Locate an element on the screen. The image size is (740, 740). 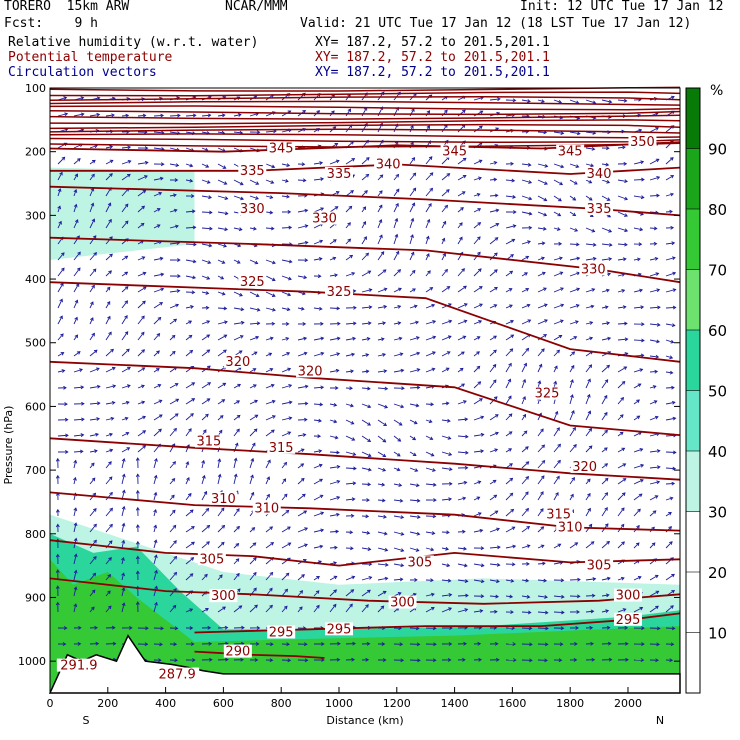
theta-label: 340 is located at coordinates (388, 164).